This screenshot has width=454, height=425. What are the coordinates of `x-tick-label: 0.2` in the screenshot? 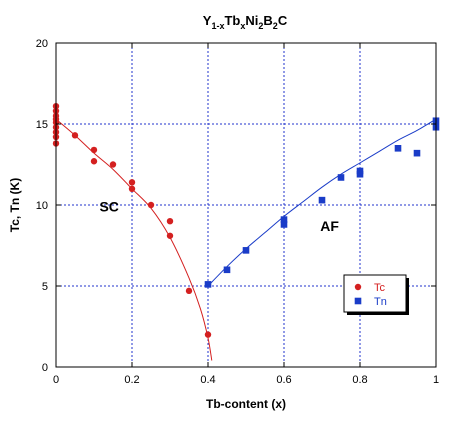 It's located at (131, 380).